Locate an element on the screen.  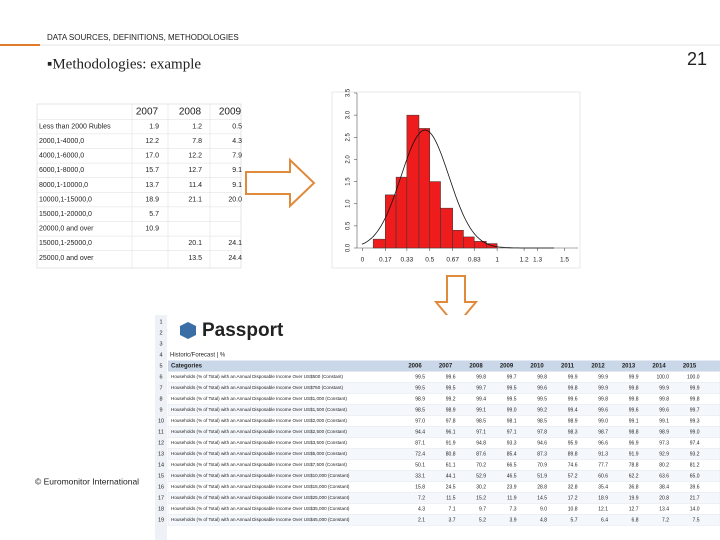
cell-value: 91.3 is located at coordinates (603, 454).